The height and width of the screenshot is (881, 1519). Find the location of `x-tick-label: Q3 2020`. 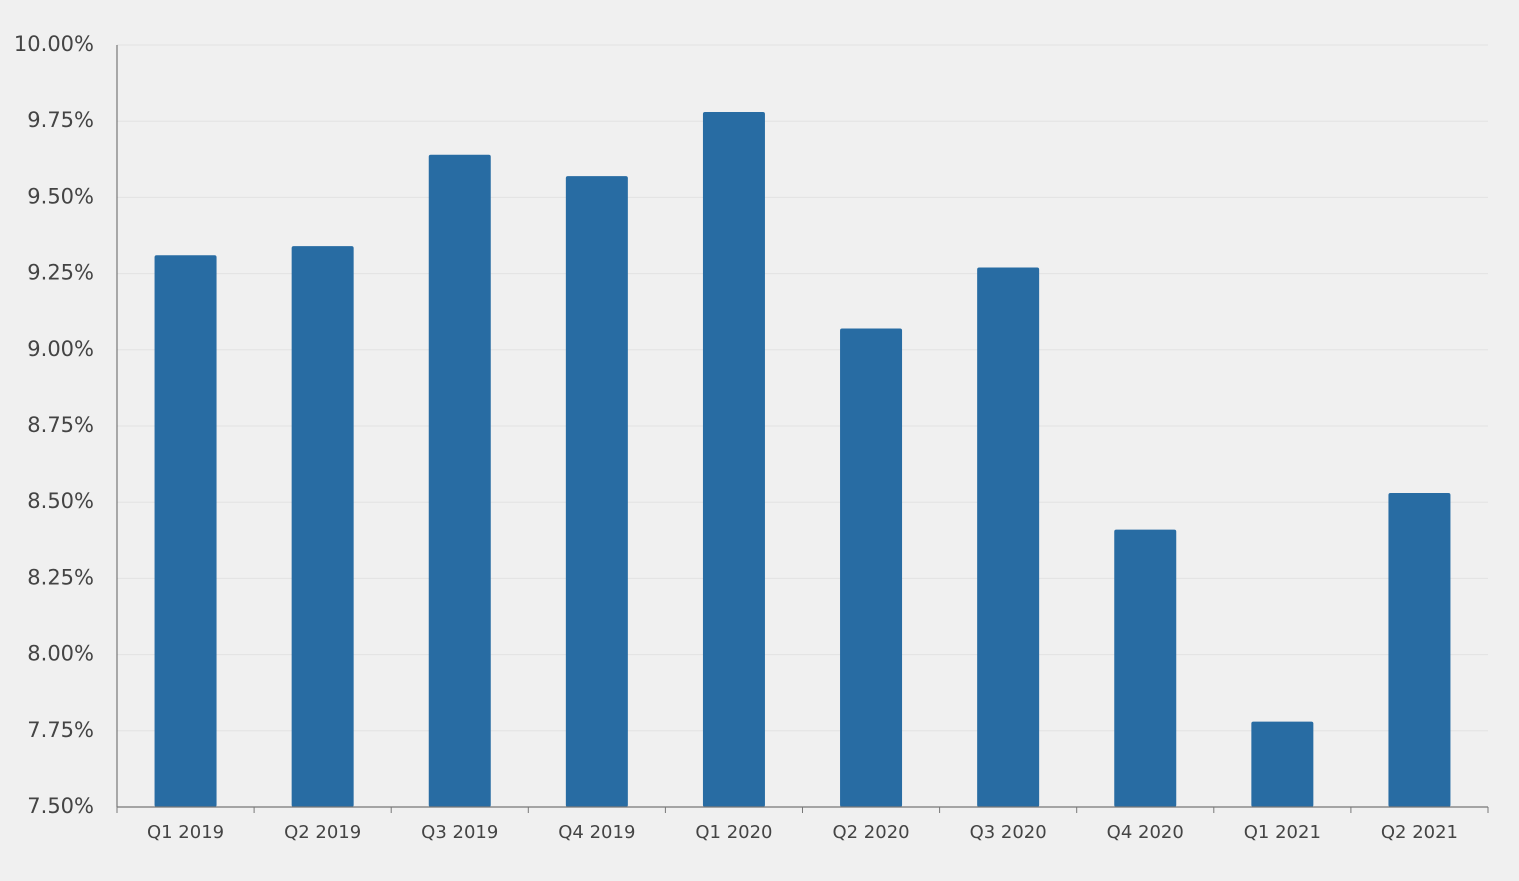

x-tick-label: Q3 2020 is located at coordinates (1008, 832).